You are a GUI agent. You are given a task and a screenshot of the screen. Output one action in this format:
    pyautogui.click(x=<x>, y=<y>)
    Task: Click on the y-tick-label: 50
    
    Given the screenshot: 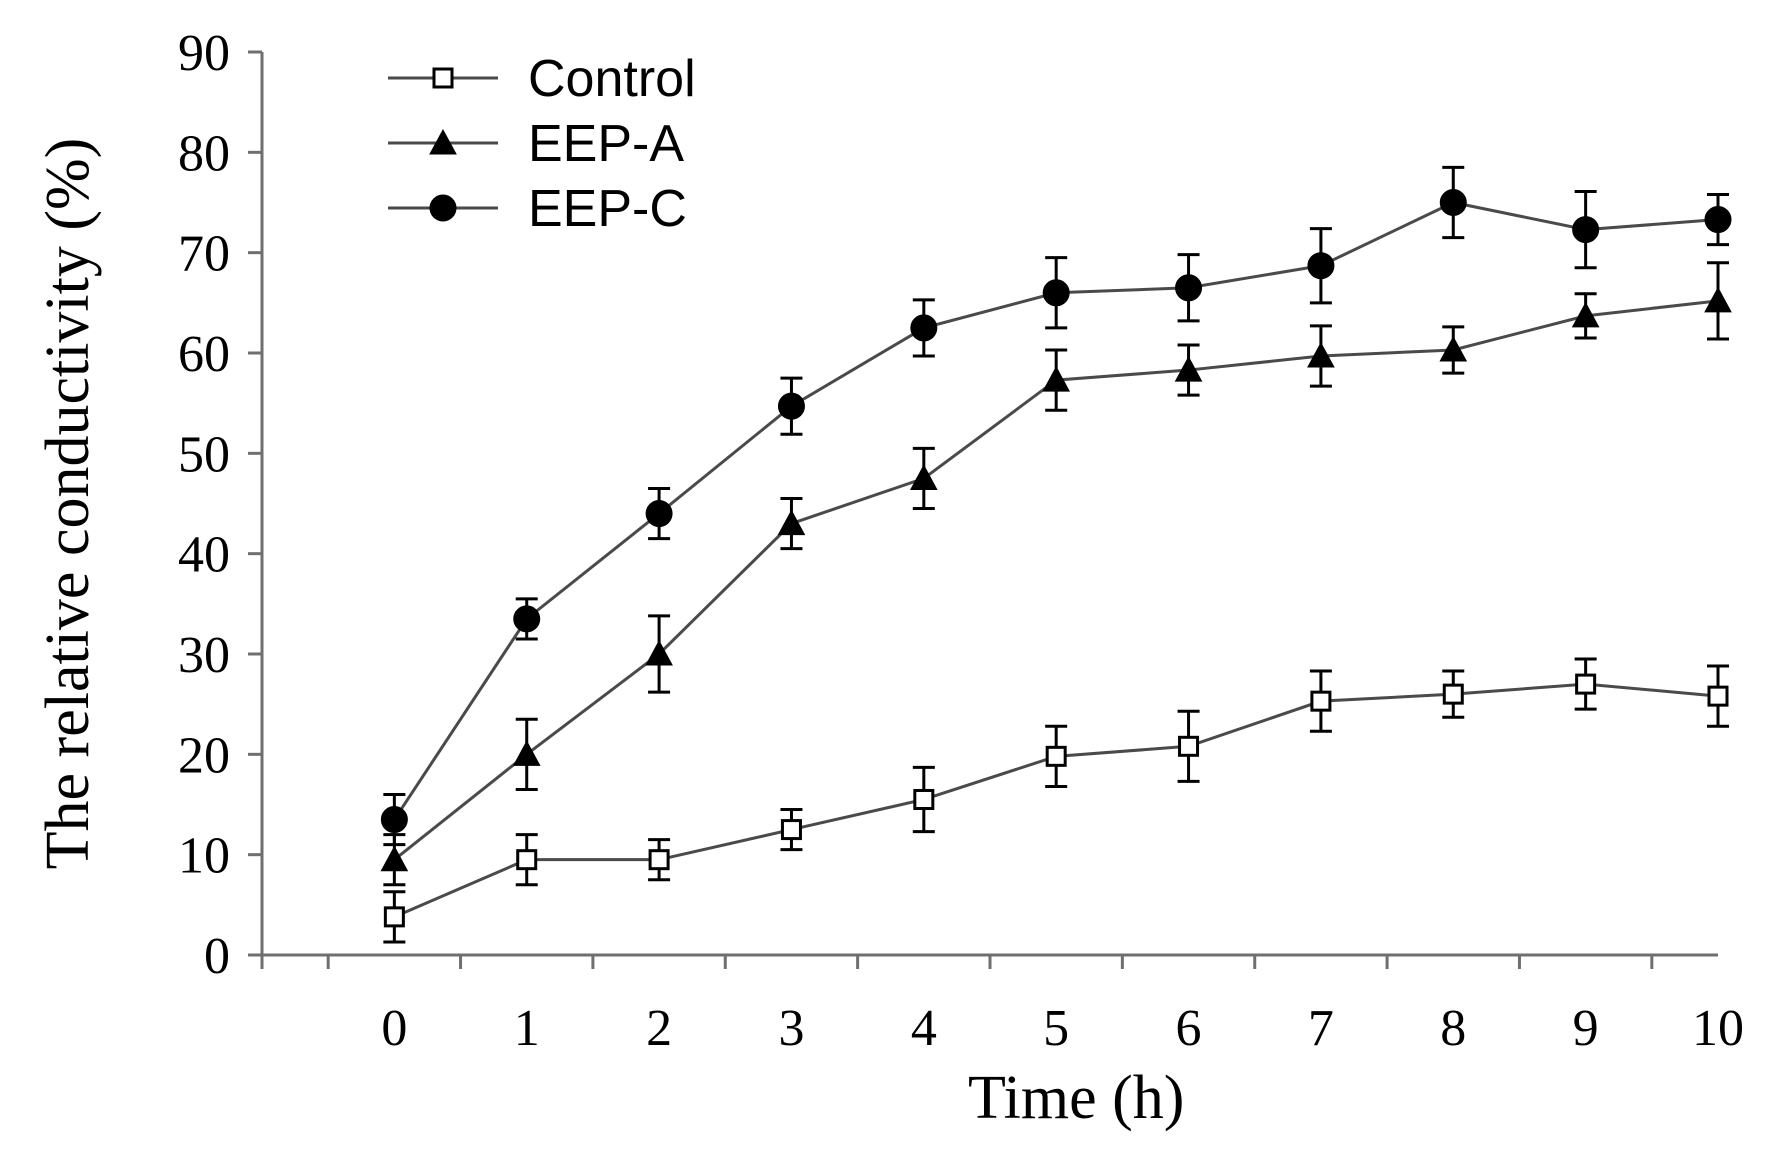 What is the action you would take?
    pyautogui.click(x=204, y=454)
    